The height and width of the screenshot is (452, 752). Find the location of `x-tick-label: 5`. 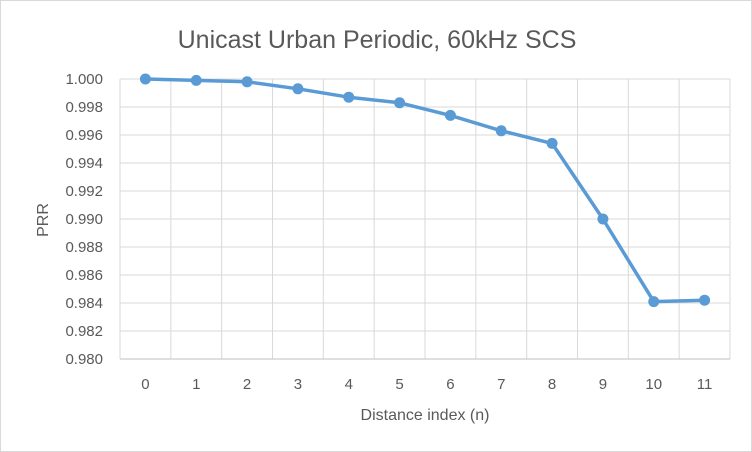

x-tick-label: 5 is located at coordinates (399, 384).